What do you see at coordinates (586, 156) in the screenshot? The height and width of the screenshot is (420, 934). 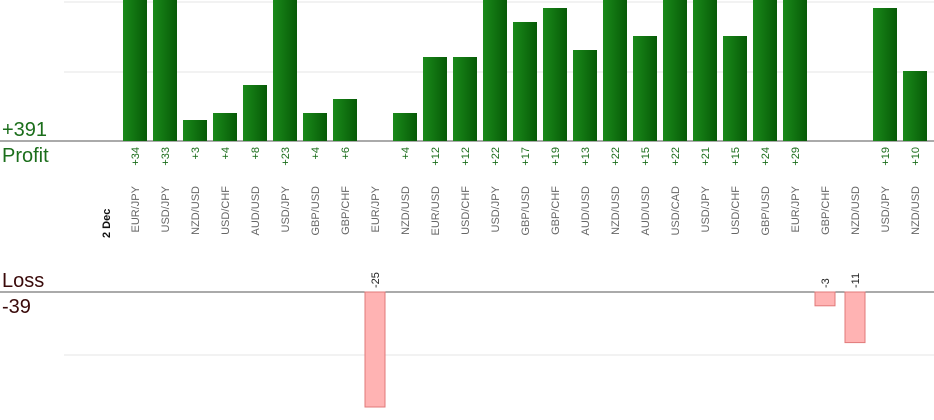 I see `value-label: +13` at bounding box center [586, 156].